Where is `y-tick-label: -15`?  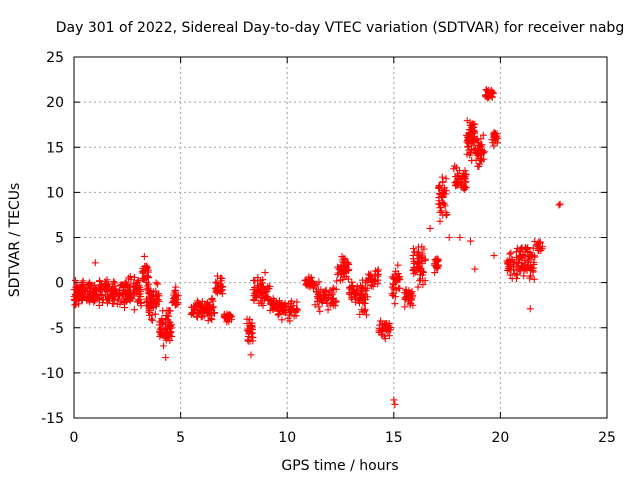
y-tick-label: -15 is located at coordinates (52, 419).